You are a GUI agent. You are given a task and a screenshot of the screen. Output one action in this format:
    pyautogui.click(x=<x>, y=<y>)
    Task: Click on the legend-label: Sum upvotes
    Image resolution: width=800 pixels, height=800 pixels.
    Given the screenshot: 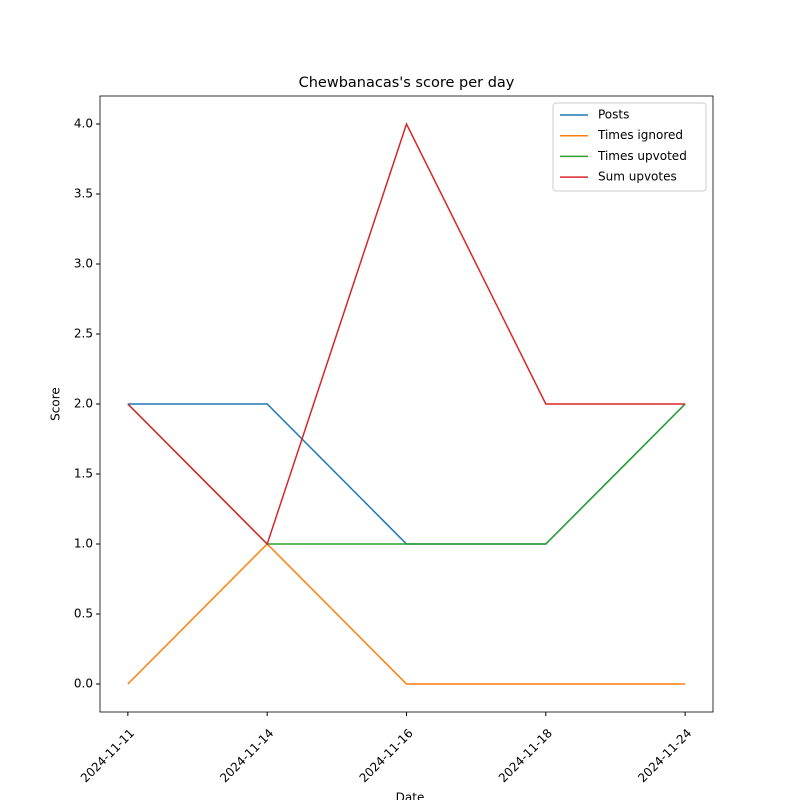 What is the action you would take?
    pyautogui.click(x=637, y=177)
    